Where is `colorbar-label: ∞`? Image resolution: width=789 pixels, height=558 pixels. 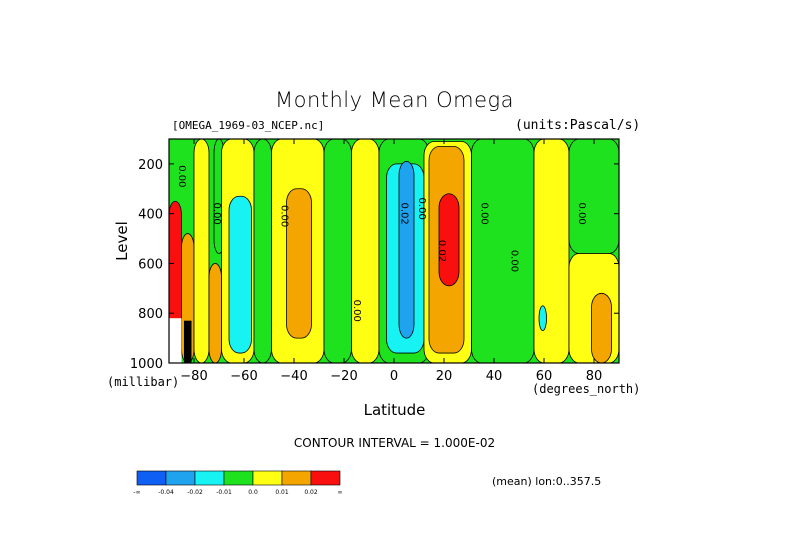 colorbar-label: ∞ is located at coordinates (340, 492).